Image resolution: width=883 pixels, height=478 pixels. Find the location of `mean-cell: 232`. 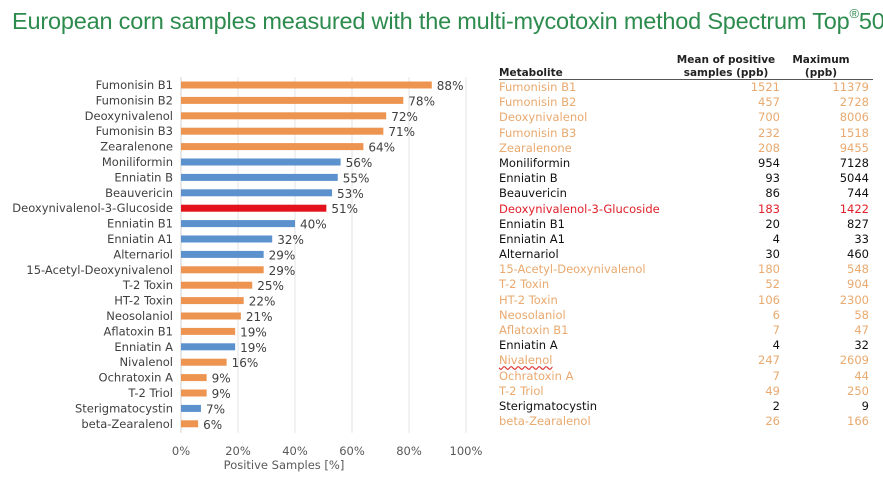

mean-cell: 232 is located at coordinates (769, 132).